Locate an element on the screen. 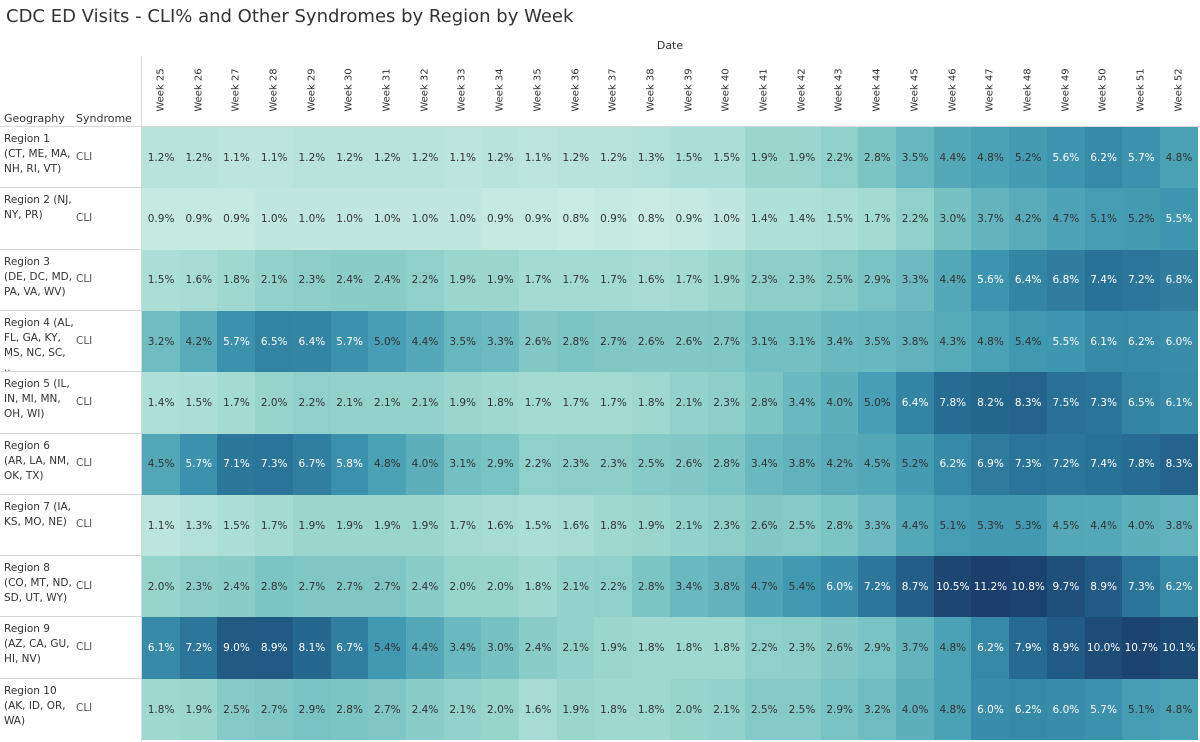  week-header: Week 35 is located at coordinates (538, 90).